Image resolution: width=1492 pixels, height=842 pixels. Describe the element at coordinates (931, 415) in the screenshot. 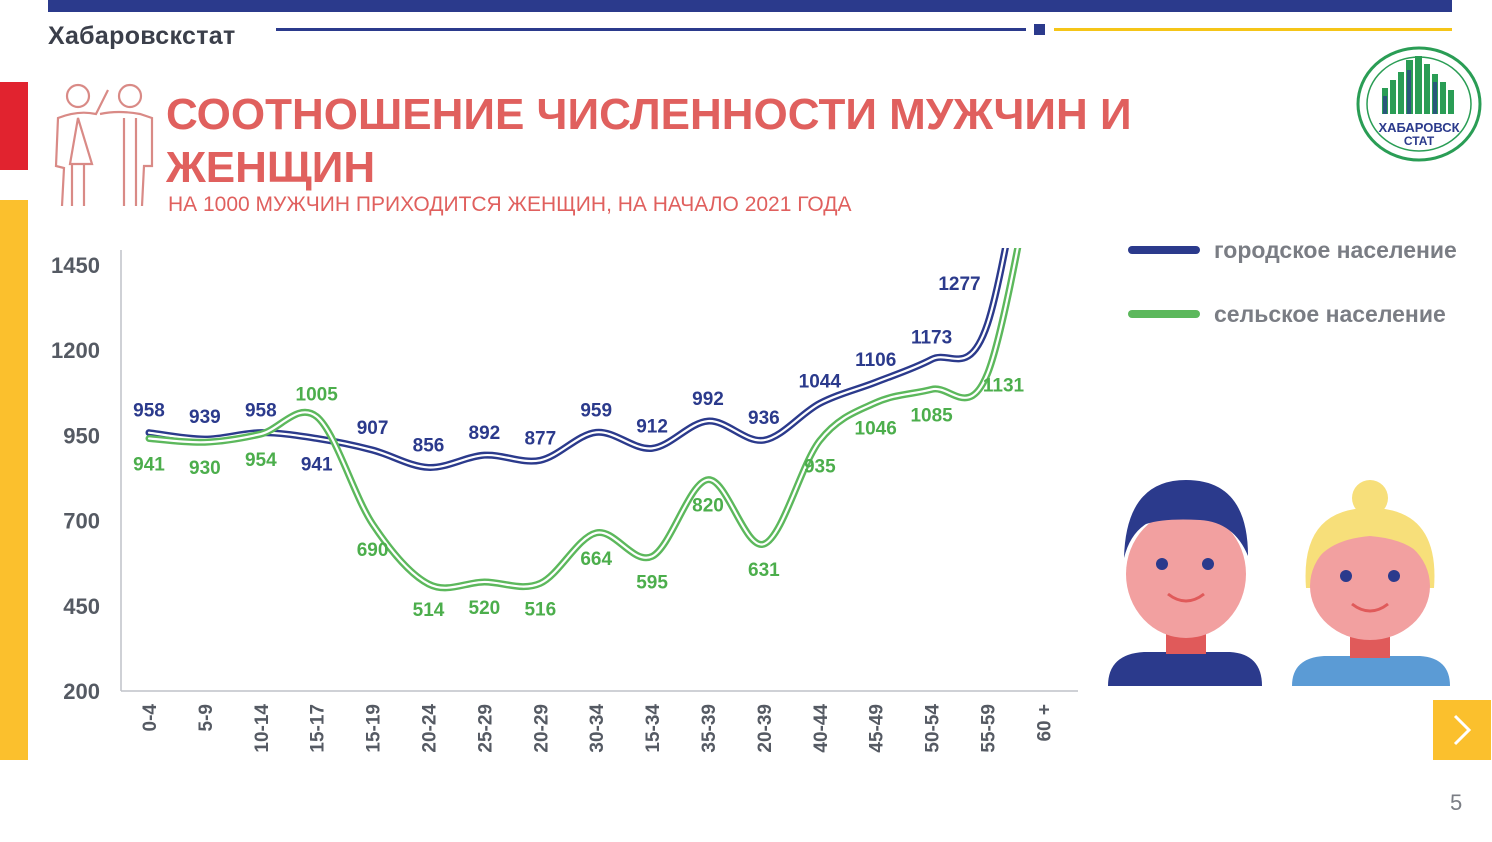

I see `data-label-rural: 1085` at that location.